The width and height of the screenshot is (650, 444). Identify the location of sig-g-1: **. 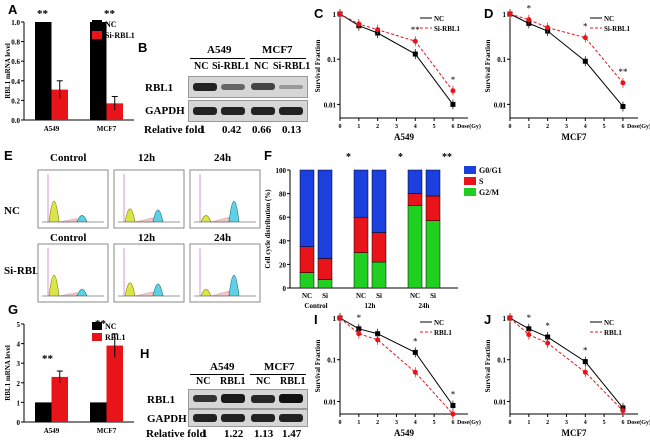
(47, 359).